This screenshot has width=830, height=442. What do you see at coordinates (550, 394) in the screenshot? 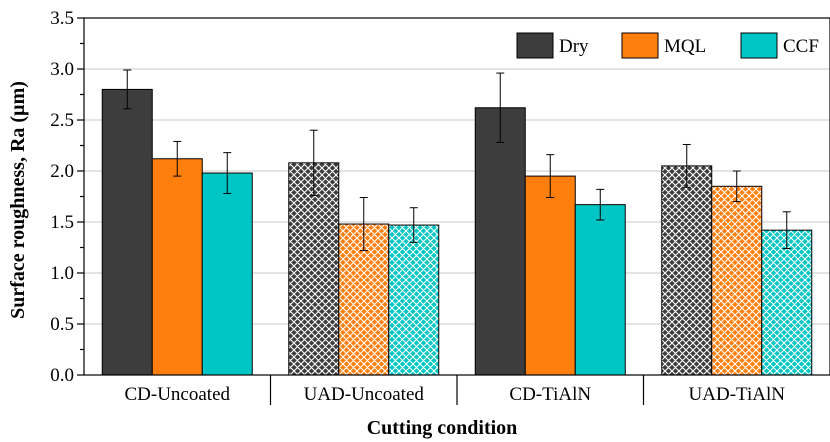
I see `x-tick-label-2: CD-TiAlN` at bounding box center [550, 394].